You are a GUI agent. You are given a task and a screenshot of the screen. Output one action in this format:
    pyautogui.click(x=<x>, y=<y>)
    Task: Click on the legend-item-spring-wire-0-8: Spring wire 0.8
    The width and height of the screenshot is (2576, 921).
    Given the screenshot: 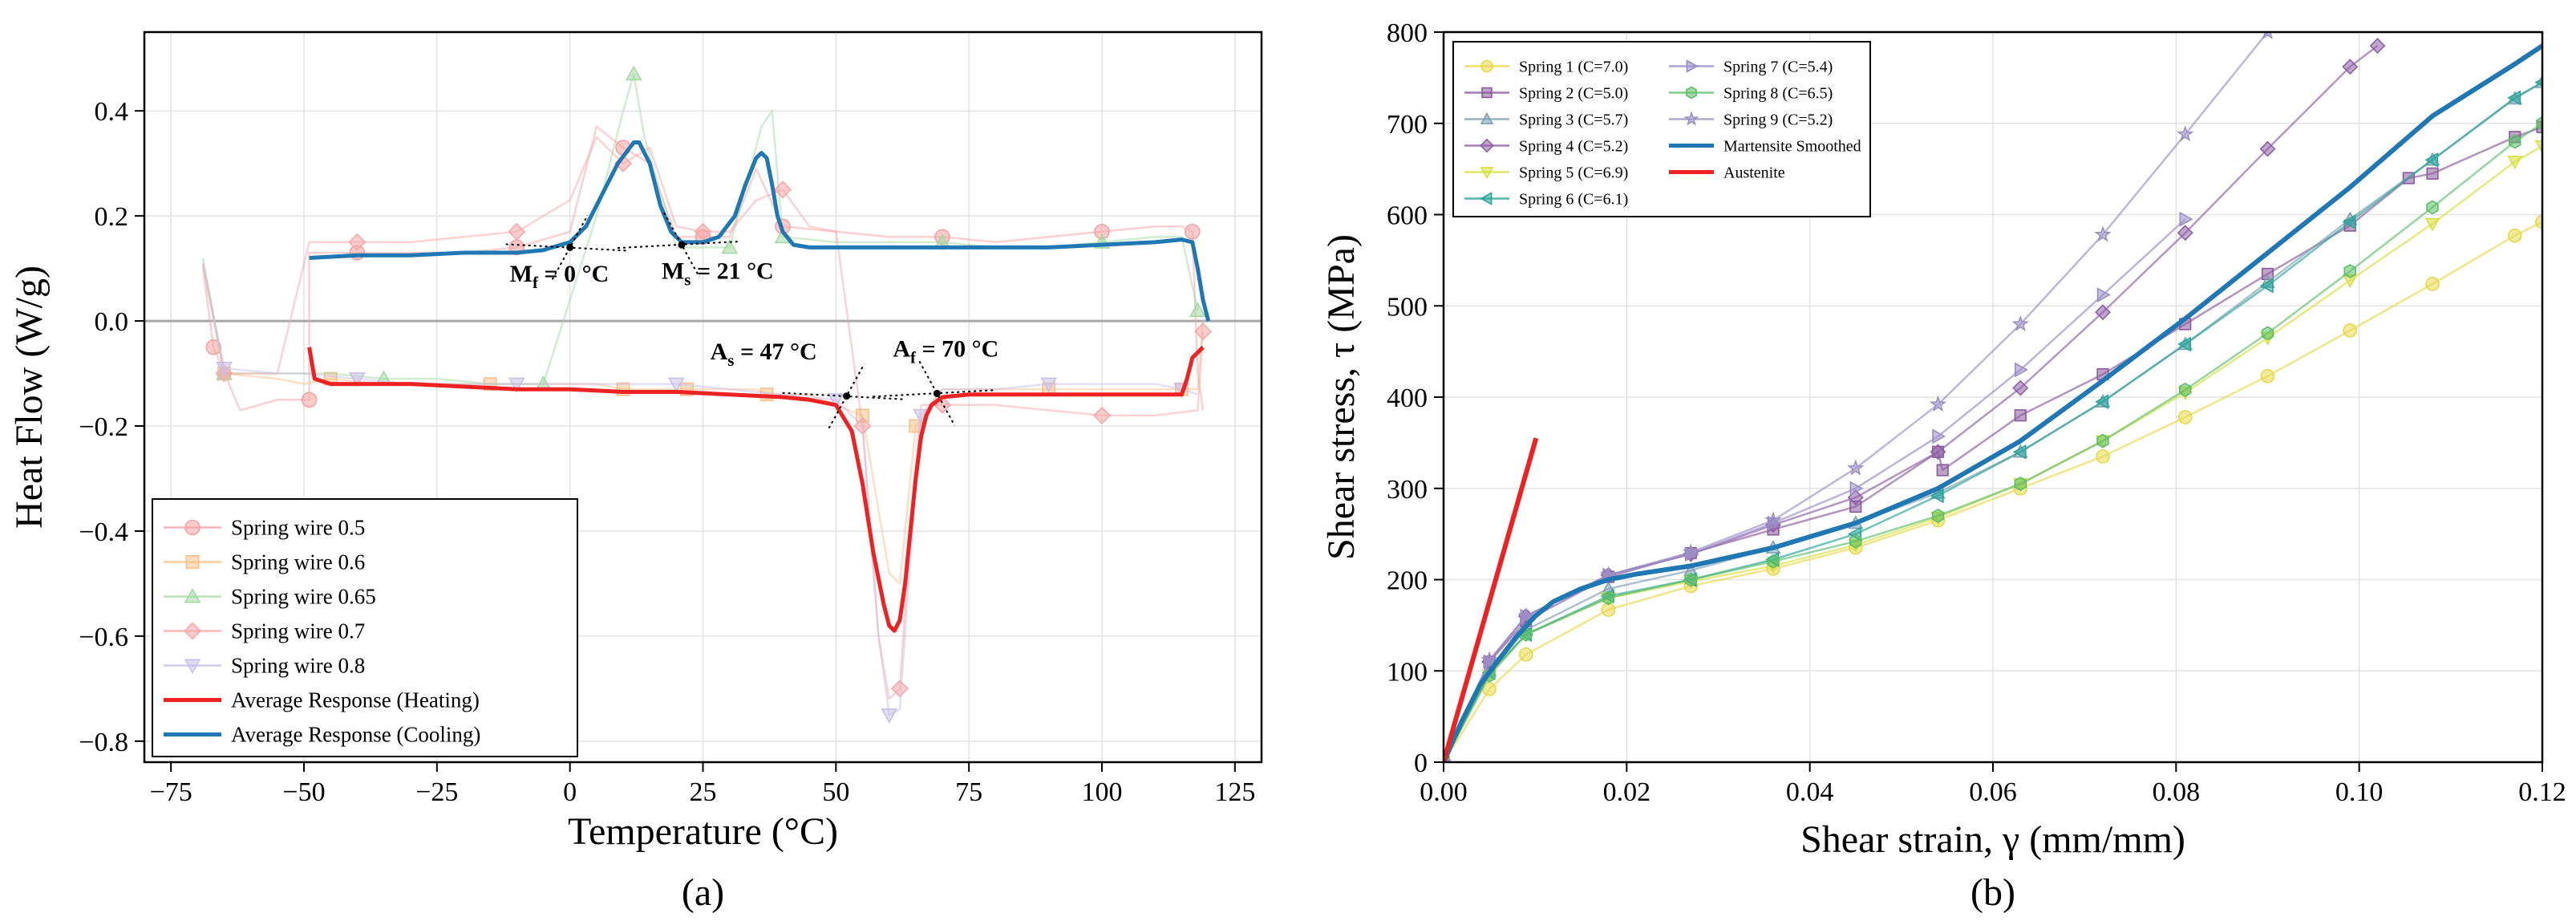 What is the action you would take?
    pyautogui.click(x=264, y=666)
    